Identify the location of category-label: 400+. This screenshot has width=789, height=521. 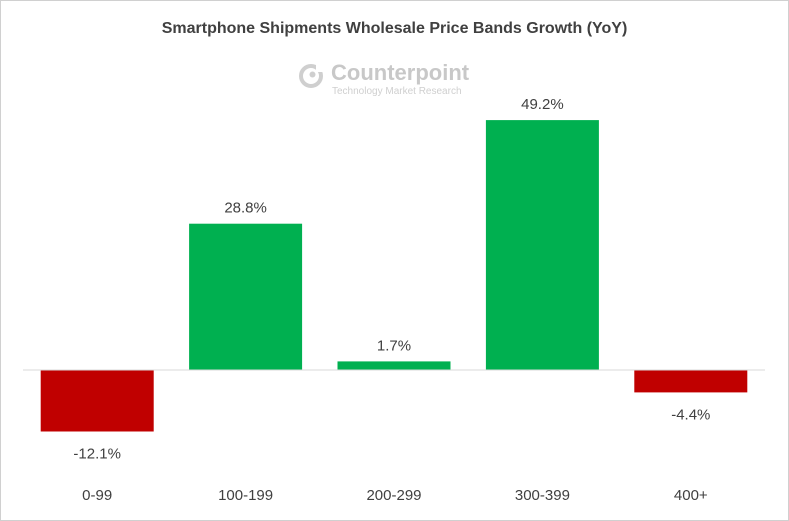
(691, 495).